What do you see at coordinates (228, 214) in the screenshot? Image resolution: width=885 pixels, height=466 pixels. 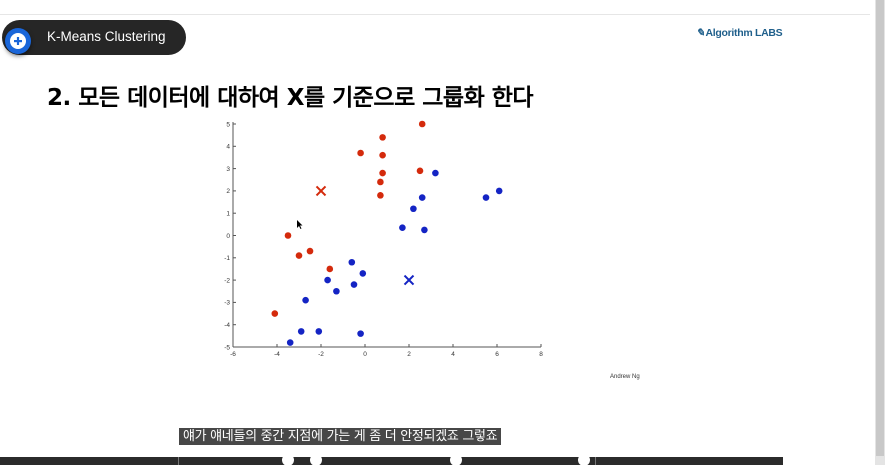 I see `y-tick-label: 1` at bounding box center [228, 214].